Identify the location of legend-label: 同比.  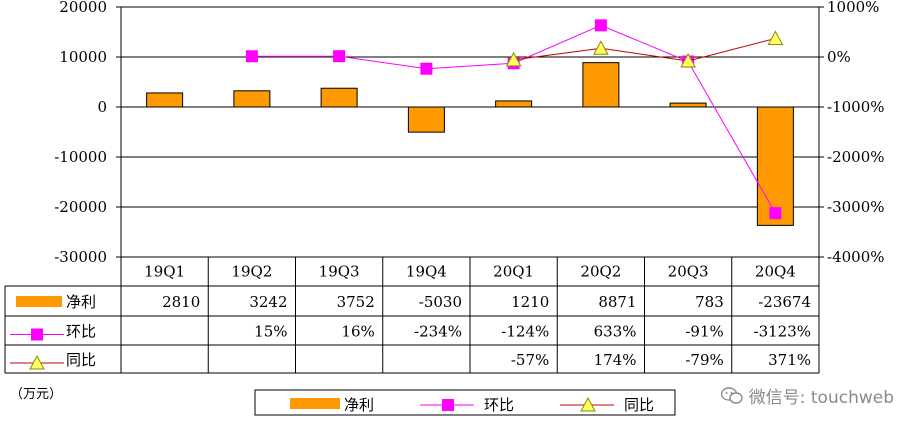
(639, 405).